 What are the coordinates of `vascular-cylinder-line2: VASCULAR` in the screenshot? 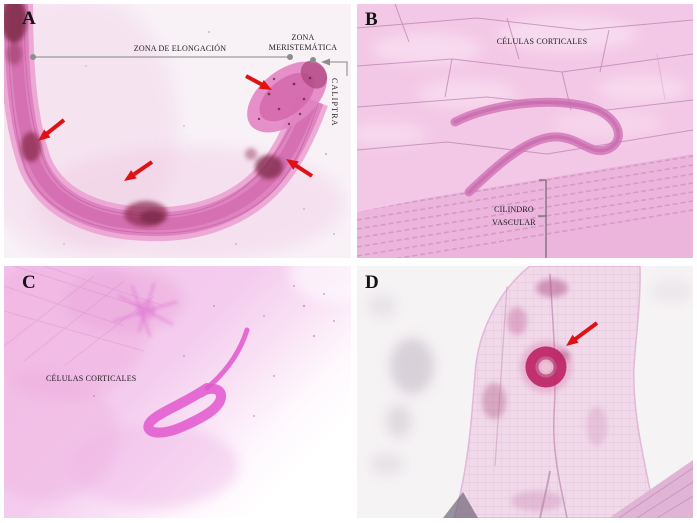 It's located at (514, 222).